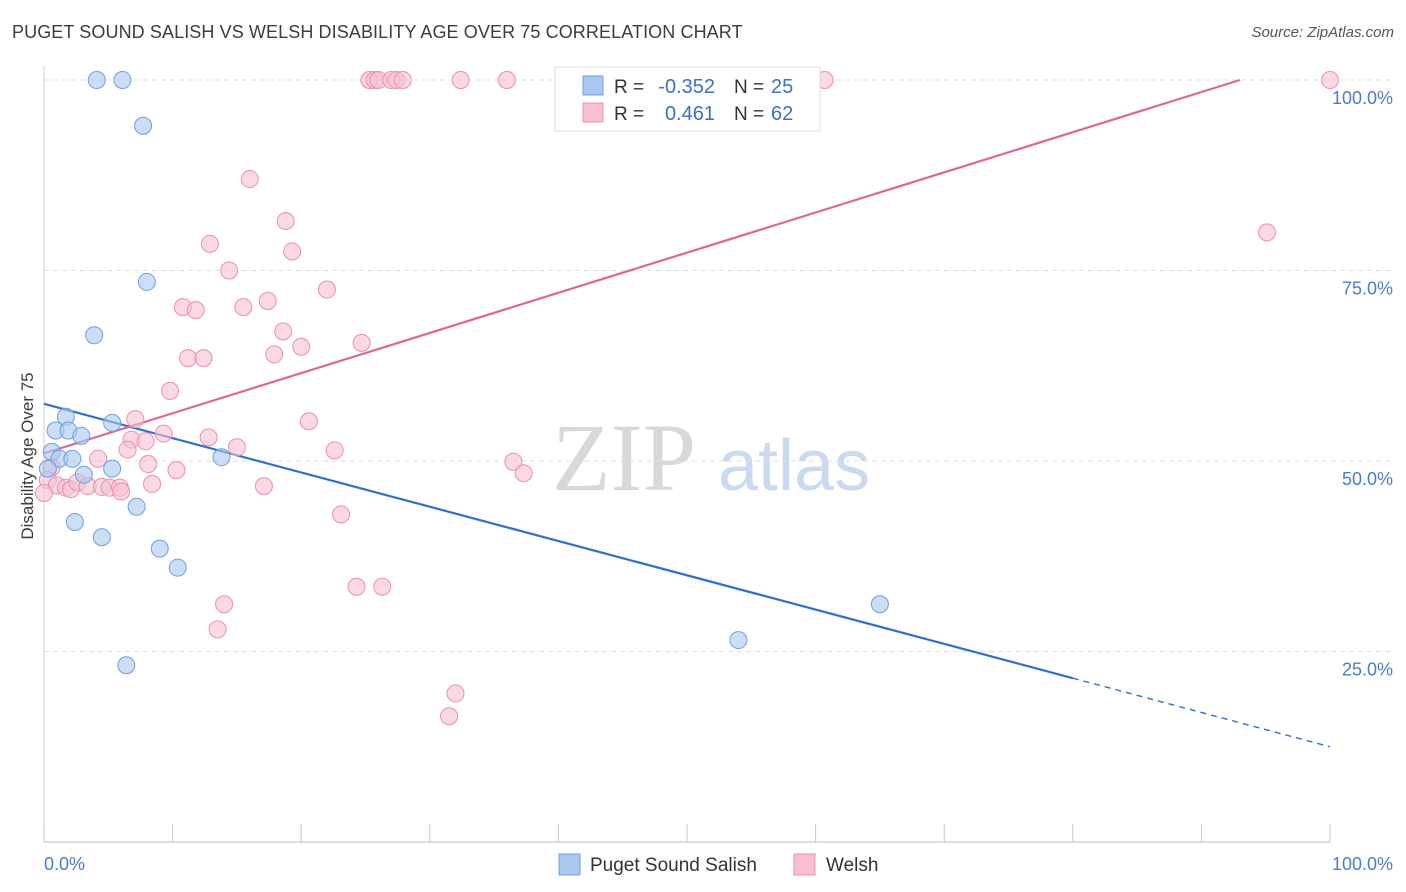  What do you see at coordinates (1367, 479) in the screenshot?
I see `y-tick-label-1: 50.0%` at bounding box center [1367, 479].